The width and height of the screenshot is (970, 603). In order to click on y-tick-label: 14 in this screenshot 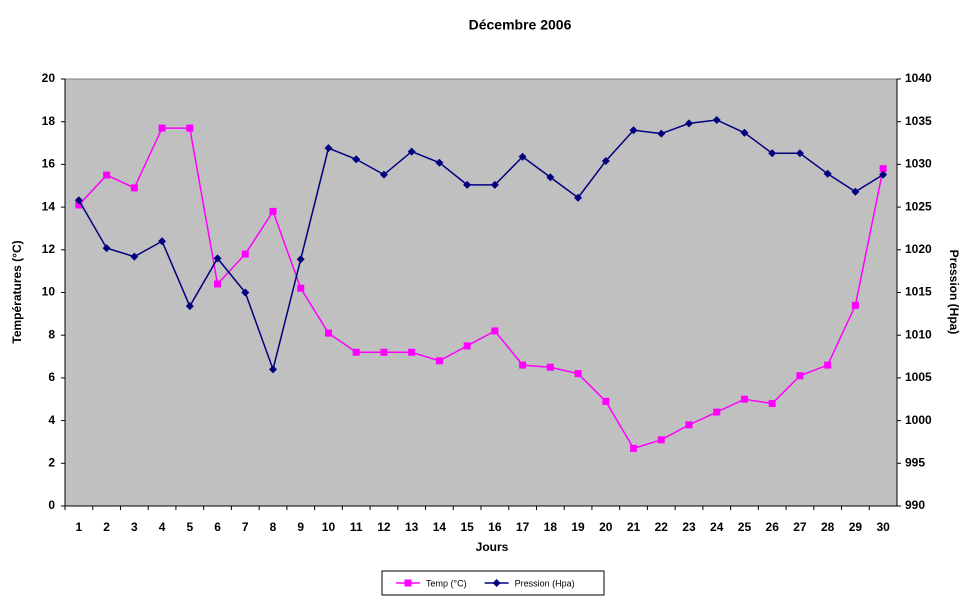, I will do `click(49, 206)`.